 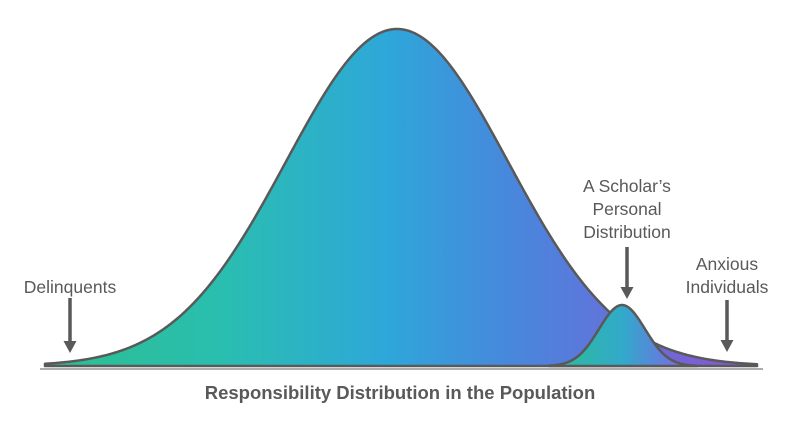 What do you see at coordinates (727, 275) in the screenshot?
I see `label-anxious-individuals: Anxious Individuals` at bounding box center [727, 275].